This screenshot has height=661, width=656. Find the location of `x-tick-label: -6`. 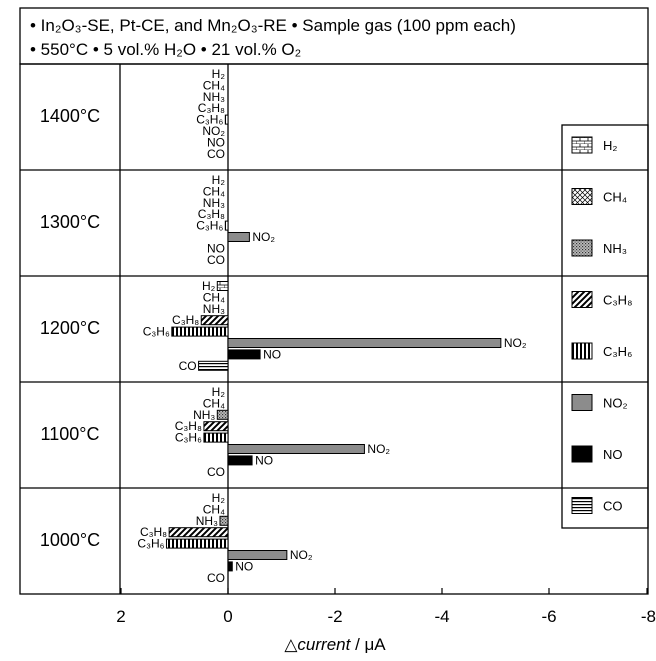

x-tick-label: -6 is located at coordinates (548, 616).